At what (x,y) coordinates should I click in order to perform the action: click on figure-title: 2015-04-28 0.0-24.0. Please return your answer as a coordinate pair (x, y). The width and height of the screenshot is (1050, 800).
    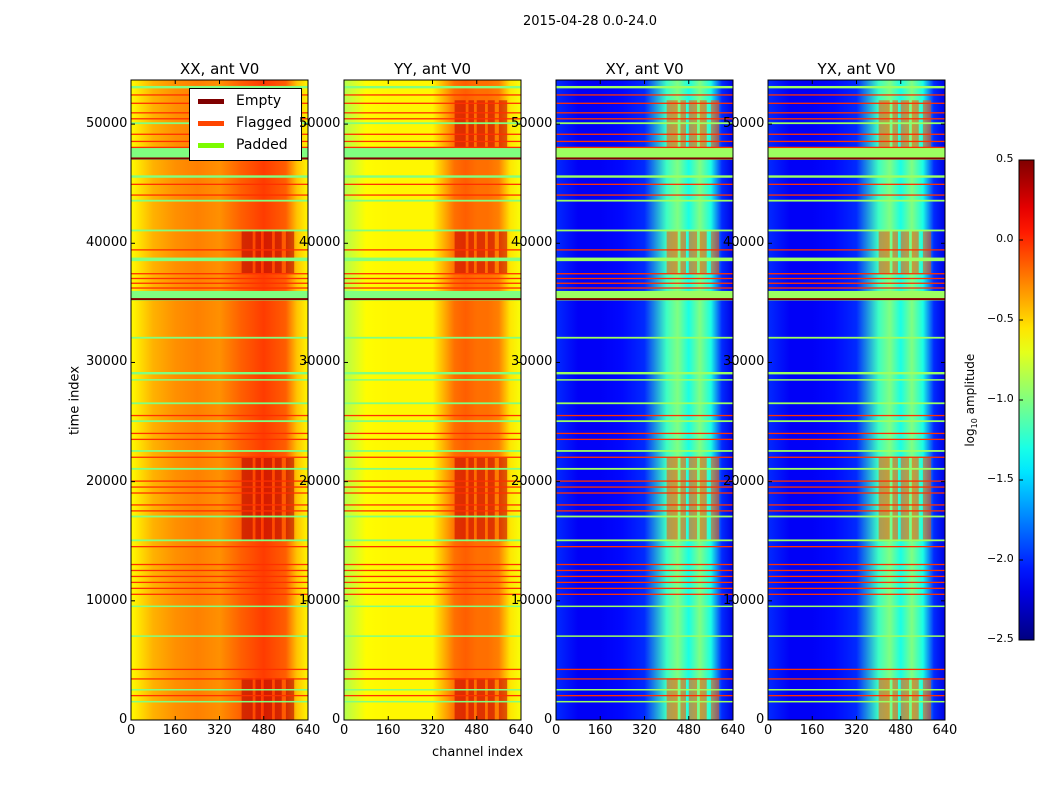
    Looking at the image, I should click on (590, 21).